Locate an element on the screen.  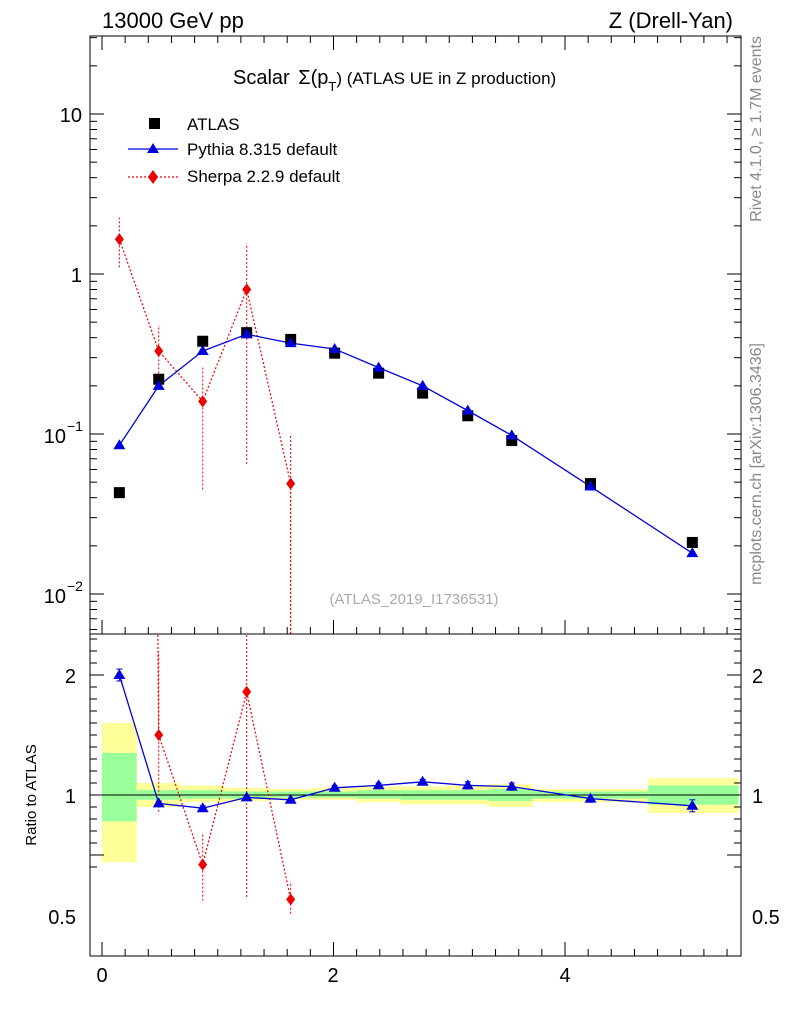
xtick-2: 2 is located at coordinates (332, 976).